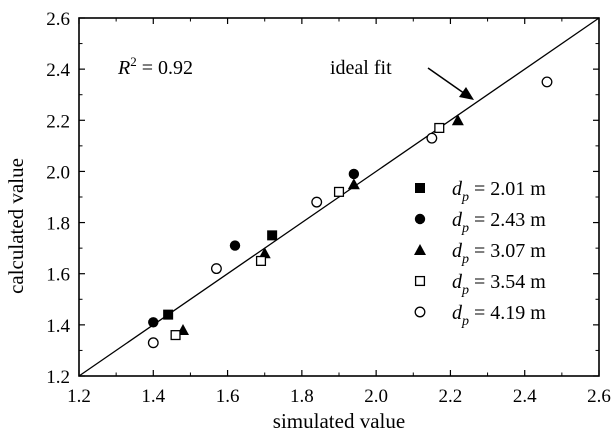 The width and height of the screenshot is (616, 433). I want to click on x-tick-label: 2.6, so click(599, 396).